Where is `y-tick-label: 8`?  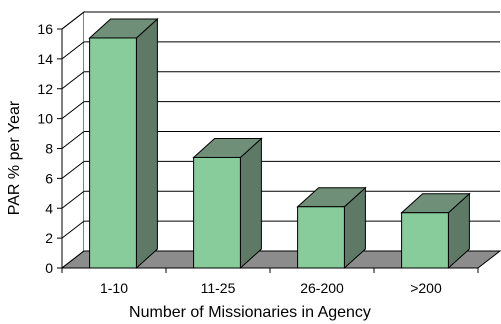 y-tick-label: 8 is located at coordinates (49, 149).